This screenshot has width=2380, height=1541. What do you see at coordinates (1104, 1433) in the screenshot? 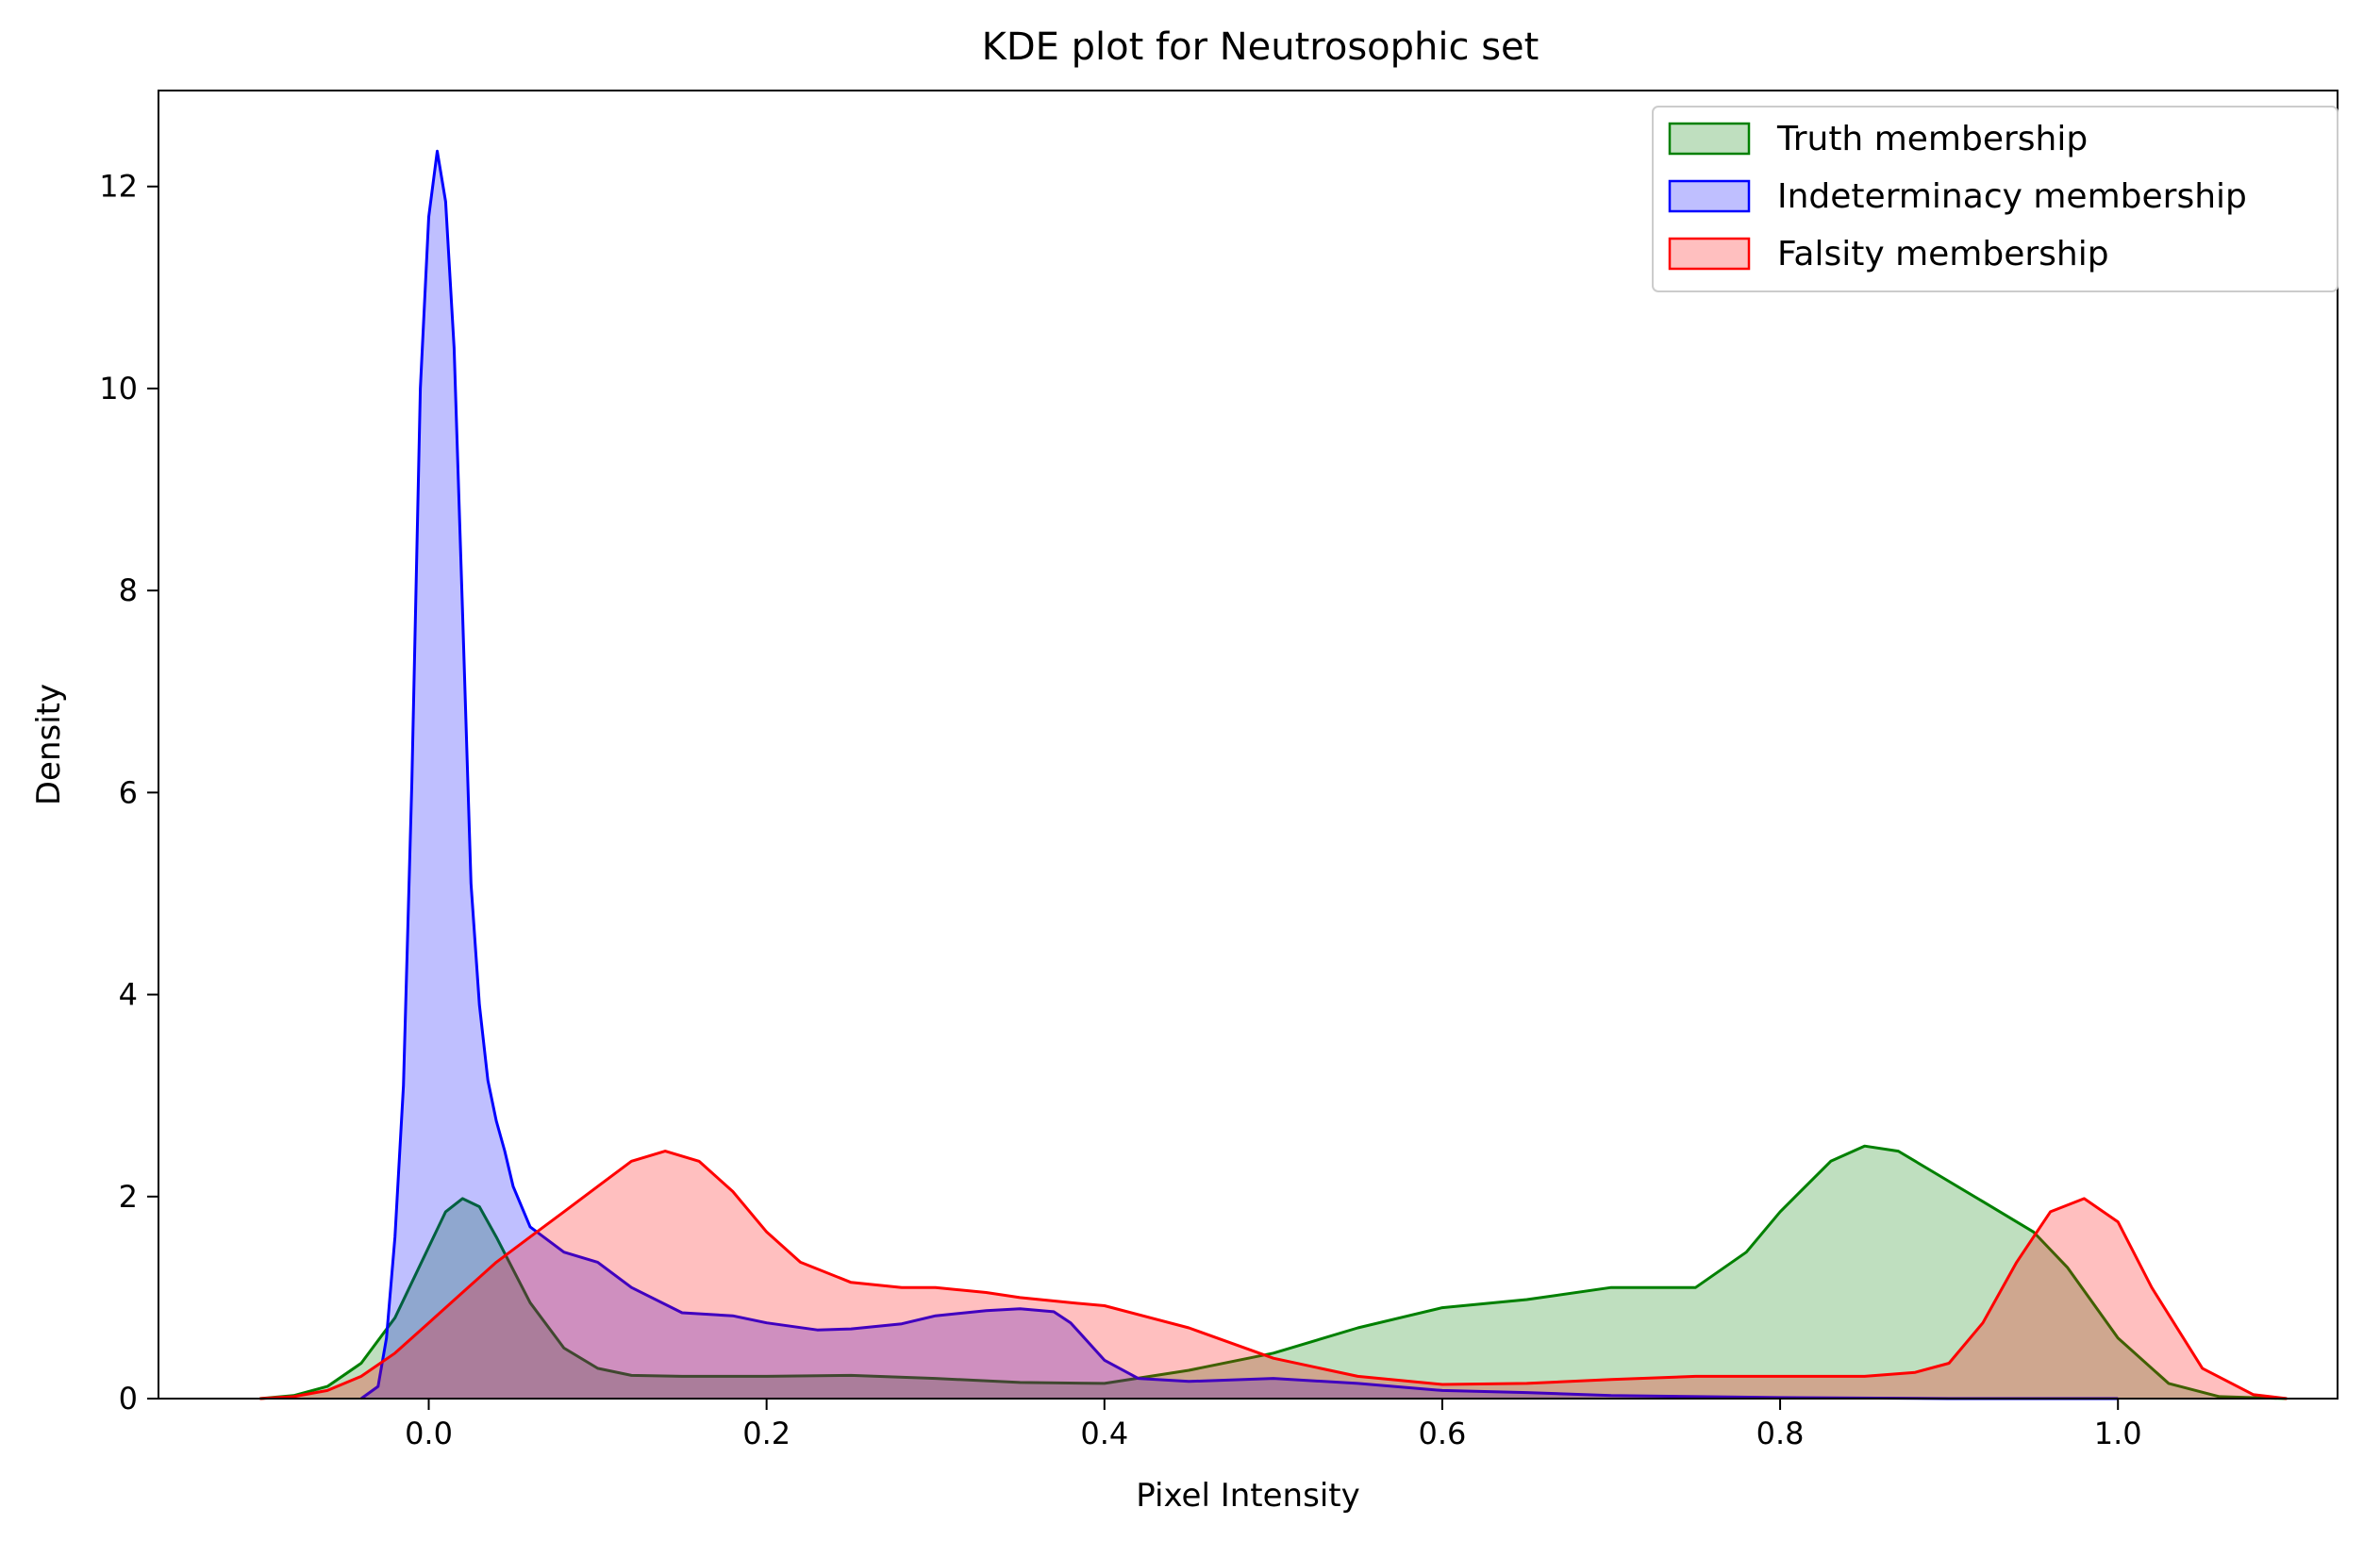
I see `x-tick-label: 0.4` at bounding box center [1104, 1433].